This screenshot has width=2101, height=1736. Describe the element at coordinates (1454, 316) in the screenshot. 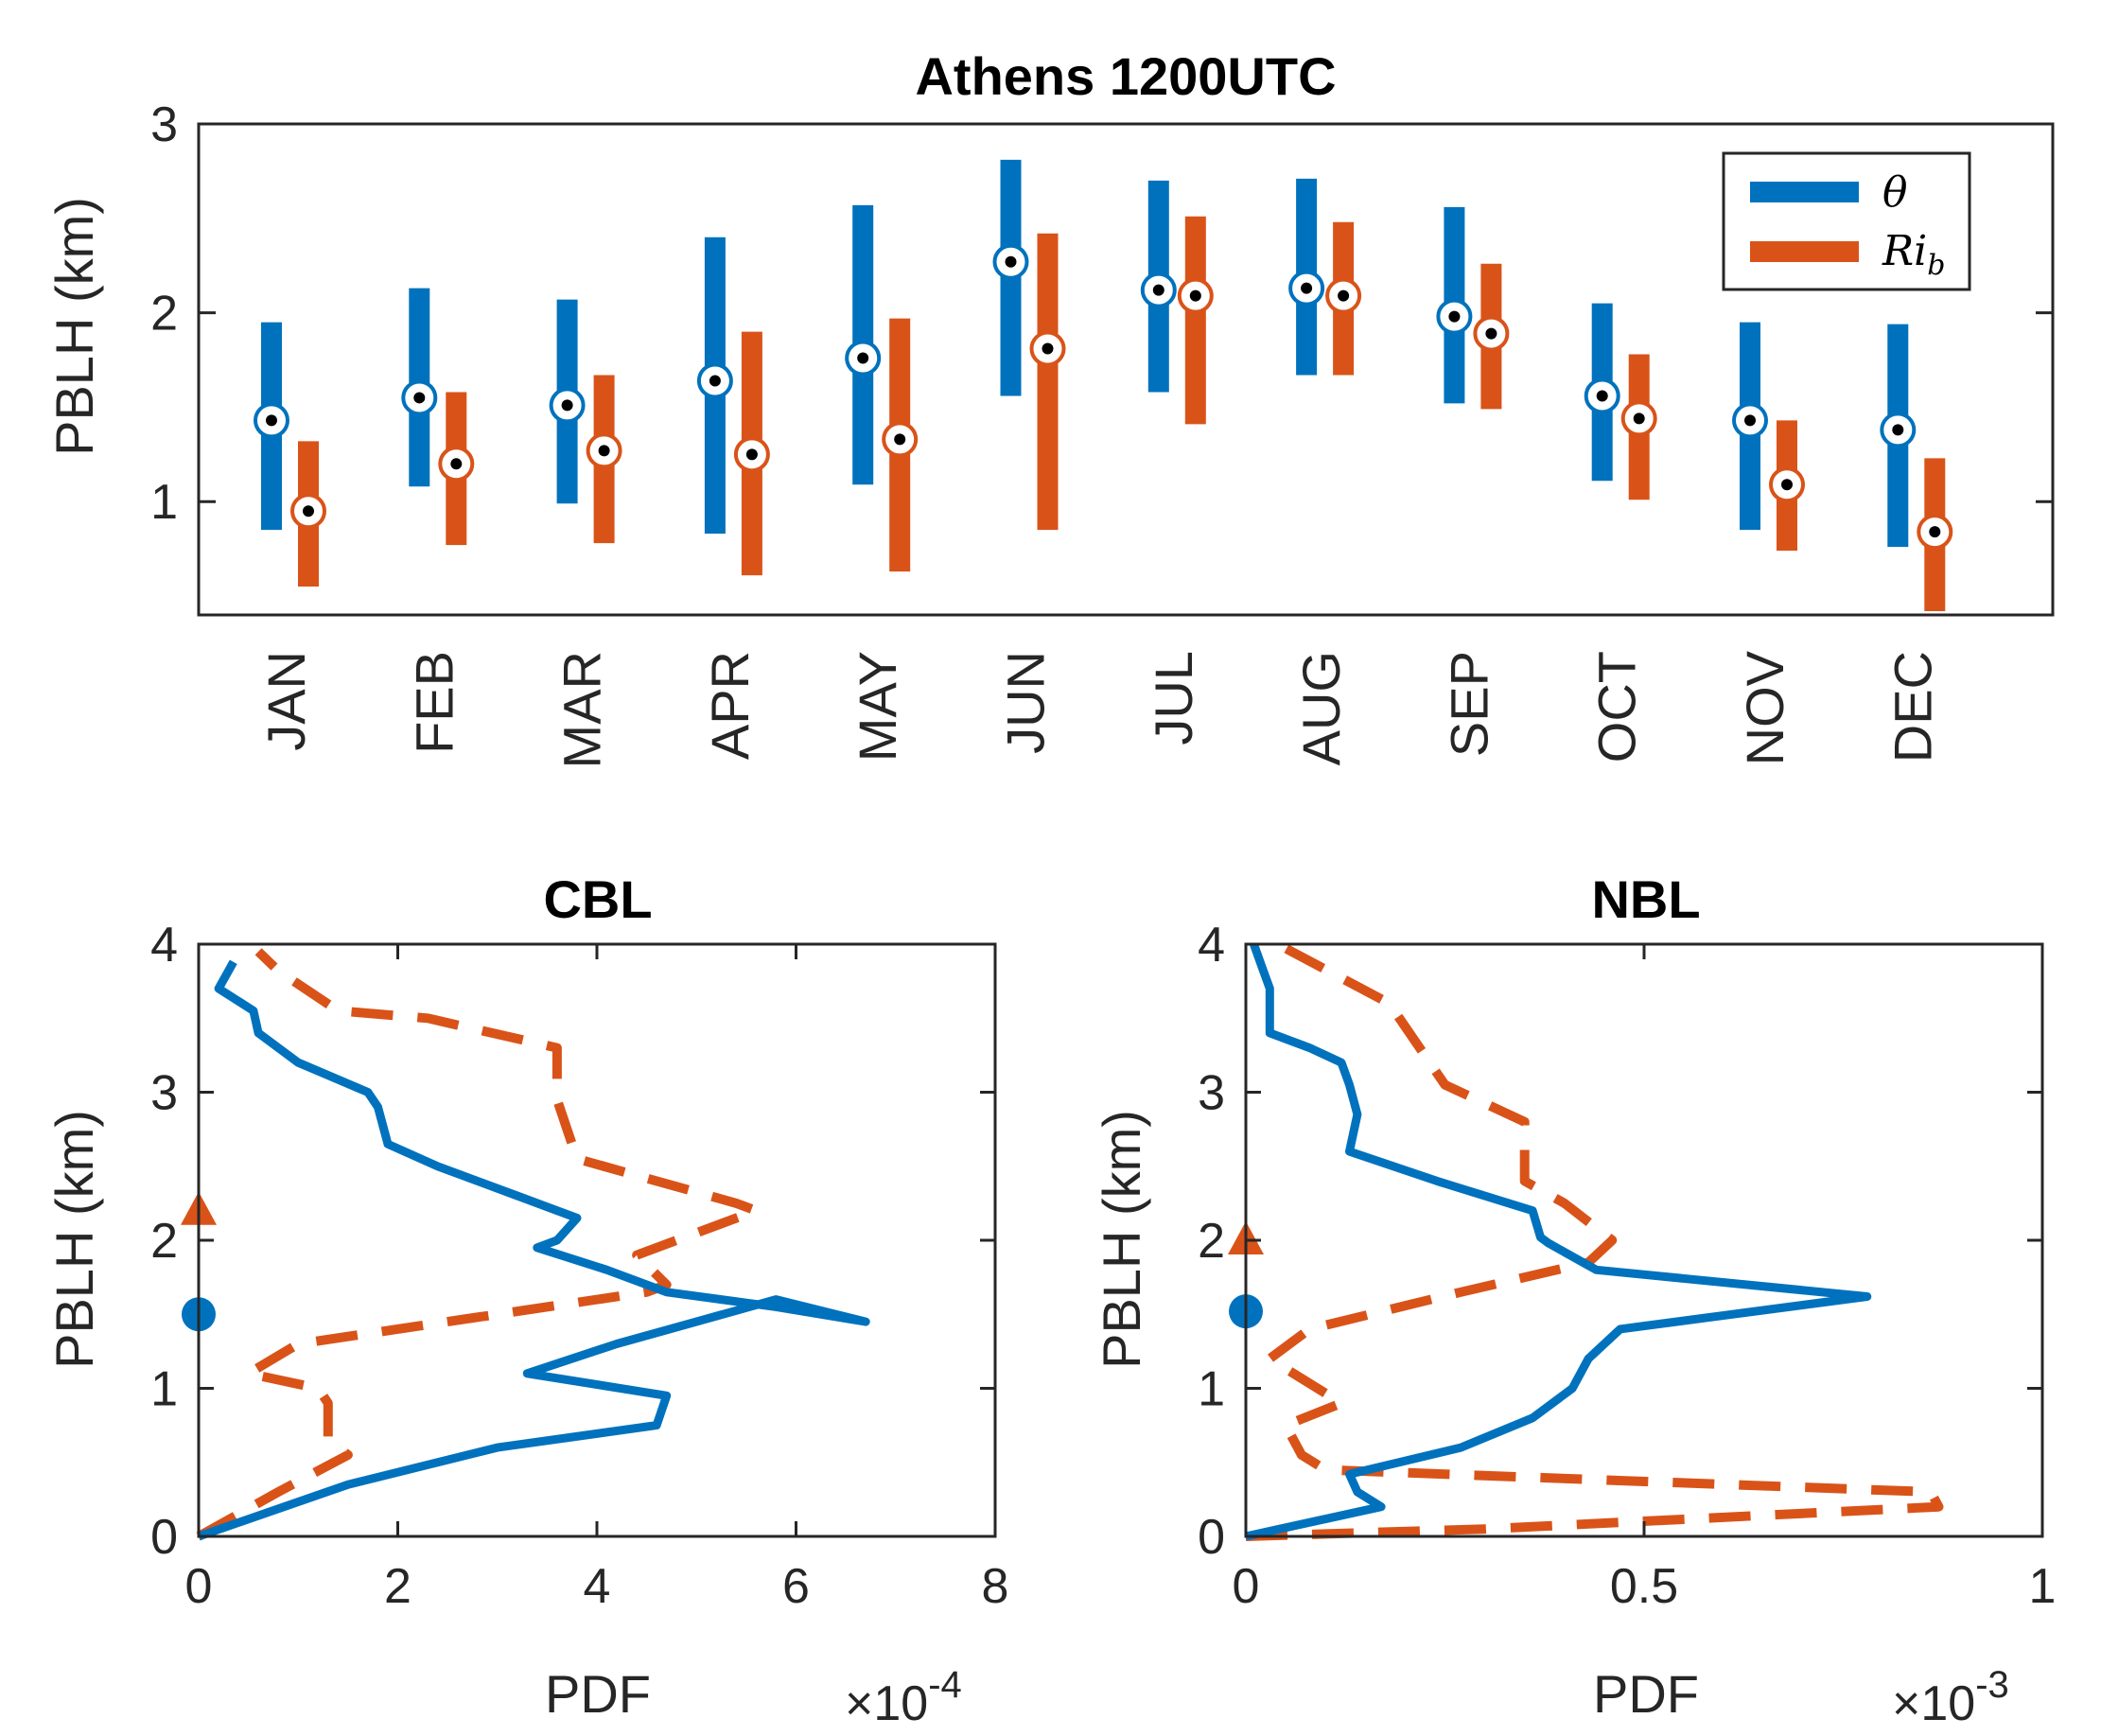

I see `theta-median-dot-sep` at that location.